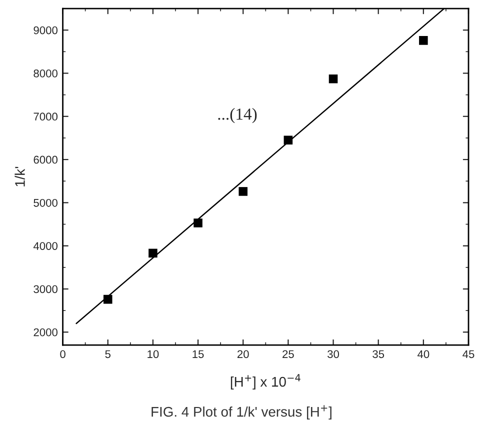 The height and width of the screenshot is (426, 483). Describe the element at coordinates (288, 354) in the screenshot. I see `x-tick-label: 25` at that location.